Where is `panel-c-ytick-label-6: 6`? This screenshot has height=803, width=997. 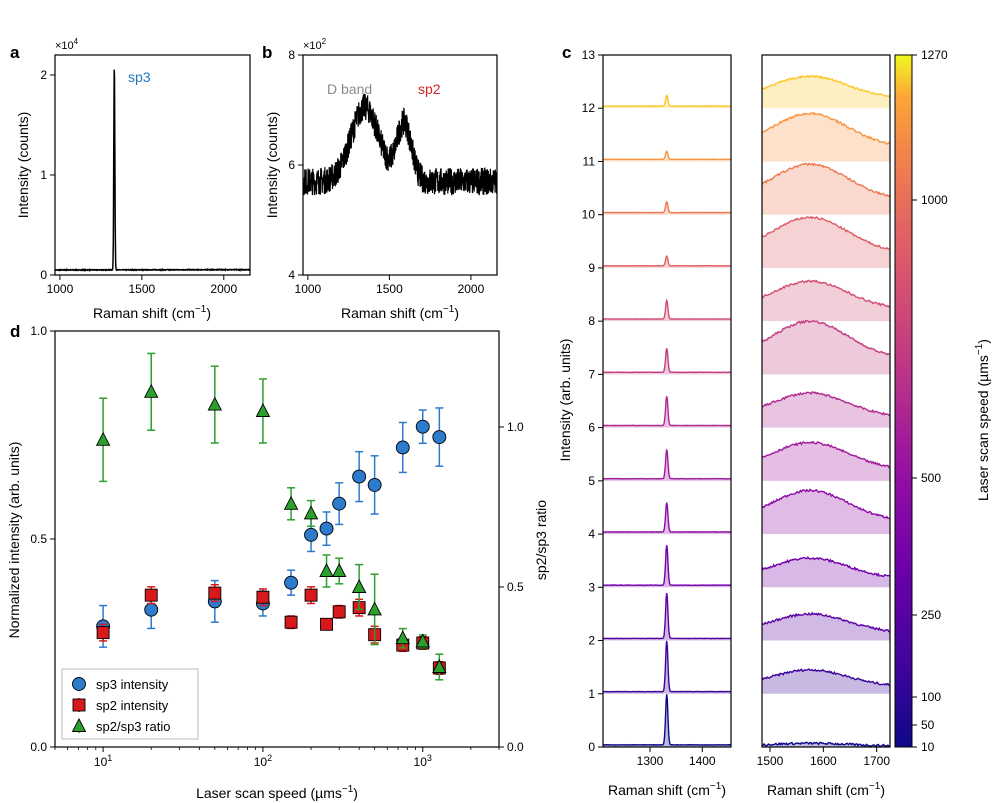 panel-c-ytick-label-6: 6 is located at coordinates (591, 428).